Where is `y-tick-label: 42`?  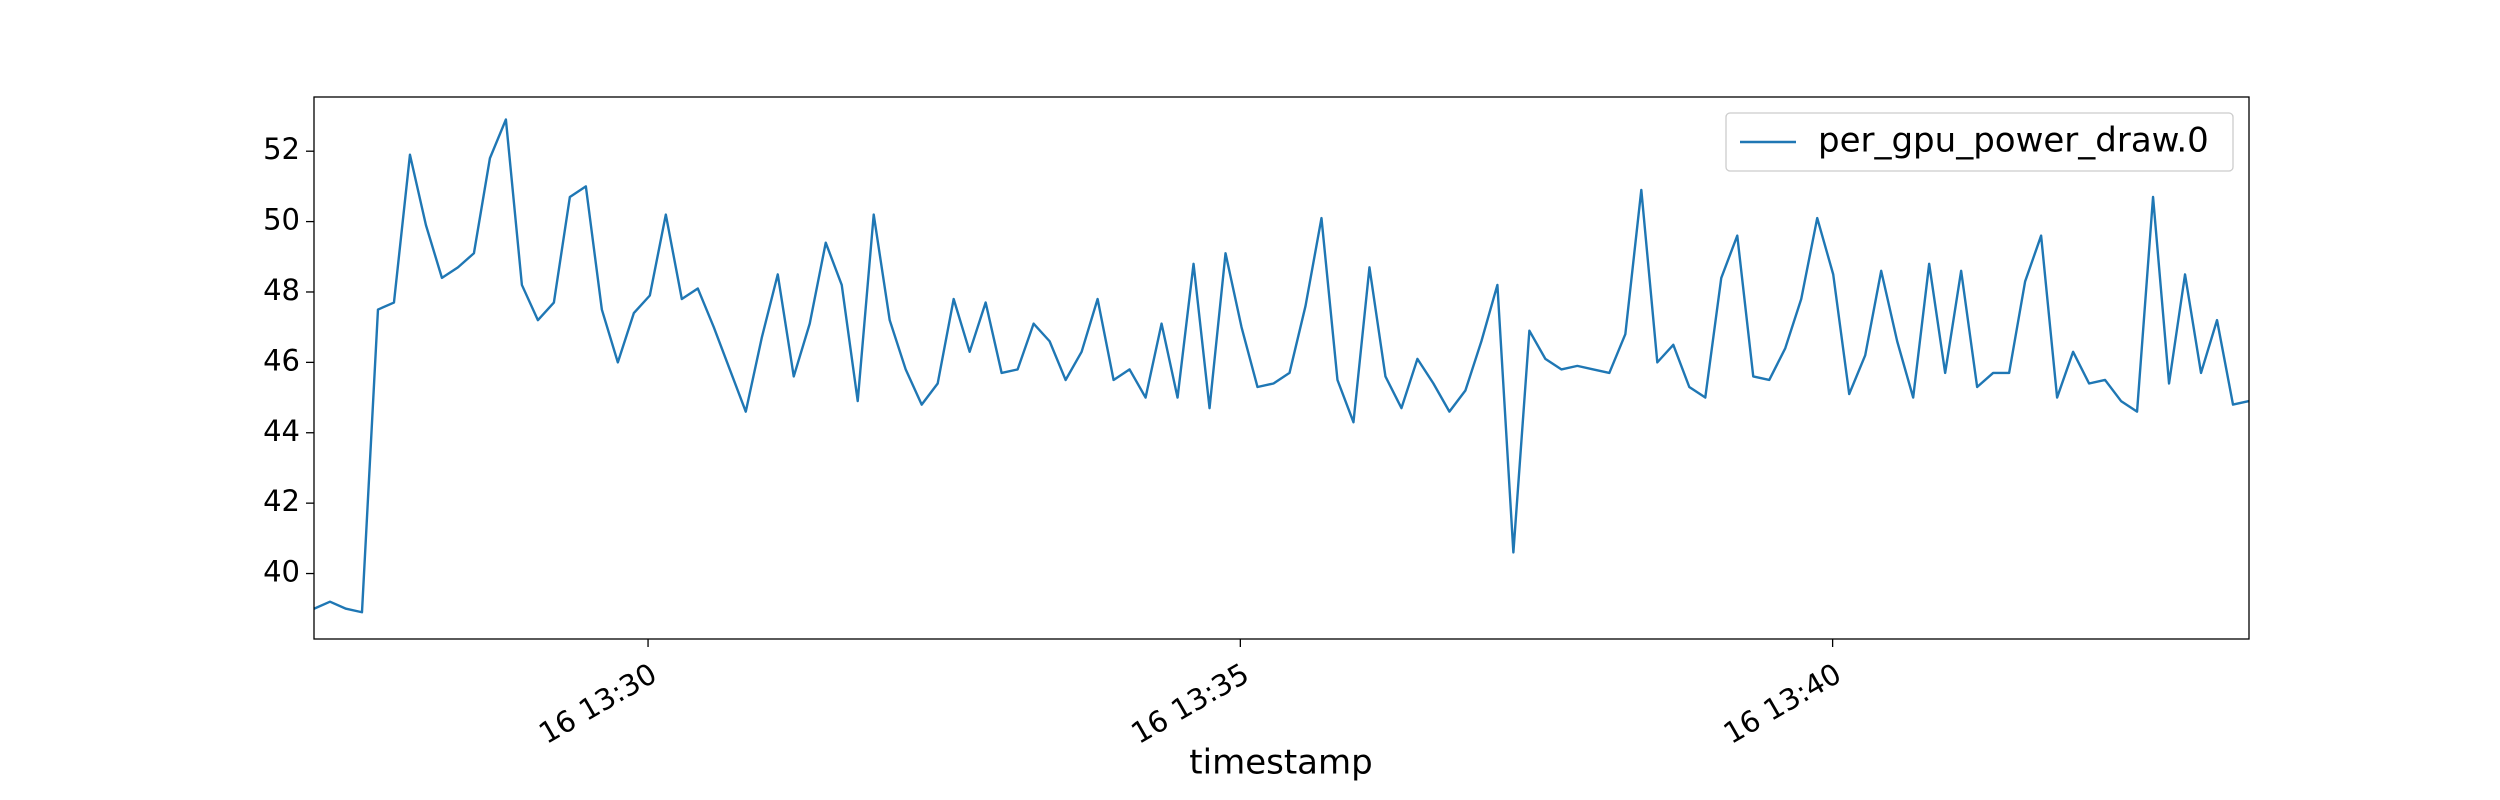 y-tick-label: 42 is located at coordinates (281, 501).